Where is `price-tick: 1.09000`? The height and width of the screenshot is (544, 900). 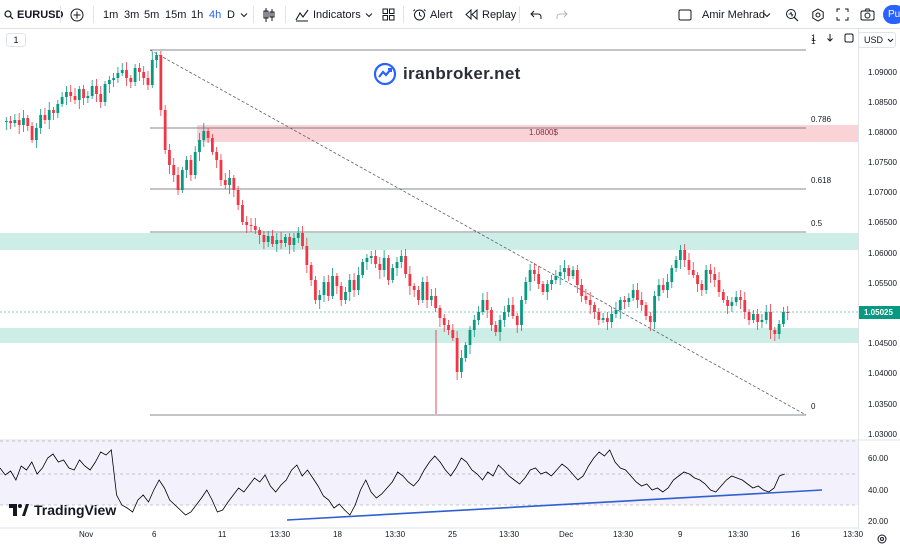 price-tick: 1.09000 is located at coordinates (882, 72).